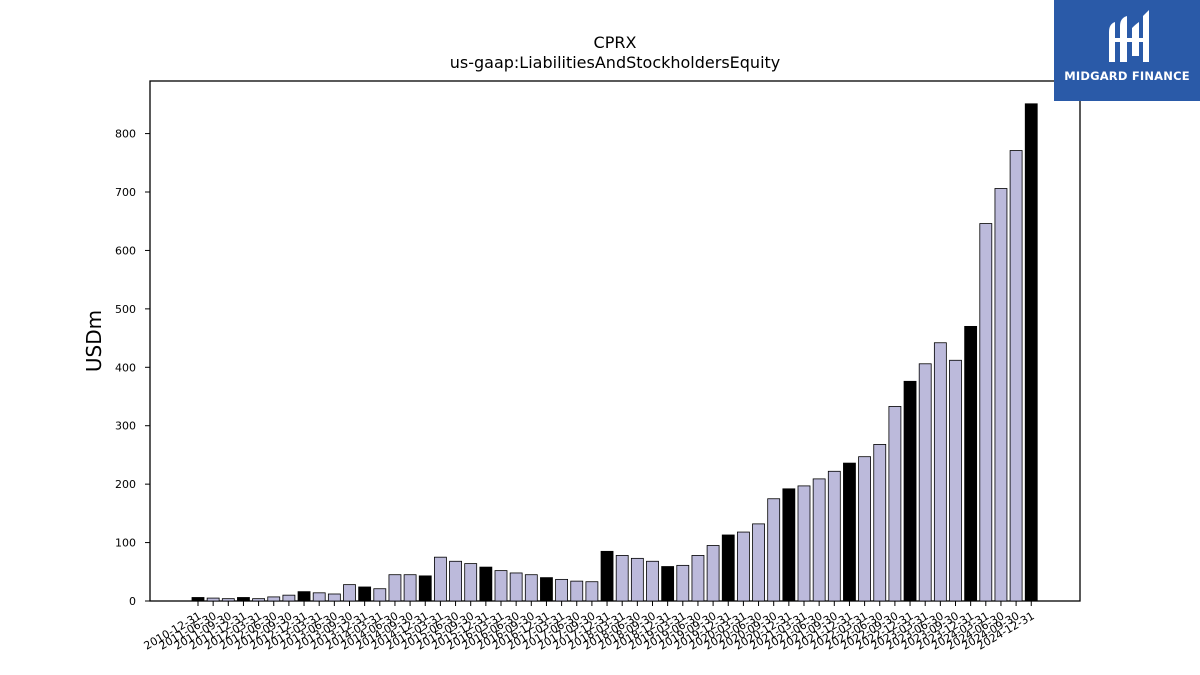  I want to click on chart-subtitle: us-gaap:LiabilitiesAndStockholdersEquity, so click(615, 62).